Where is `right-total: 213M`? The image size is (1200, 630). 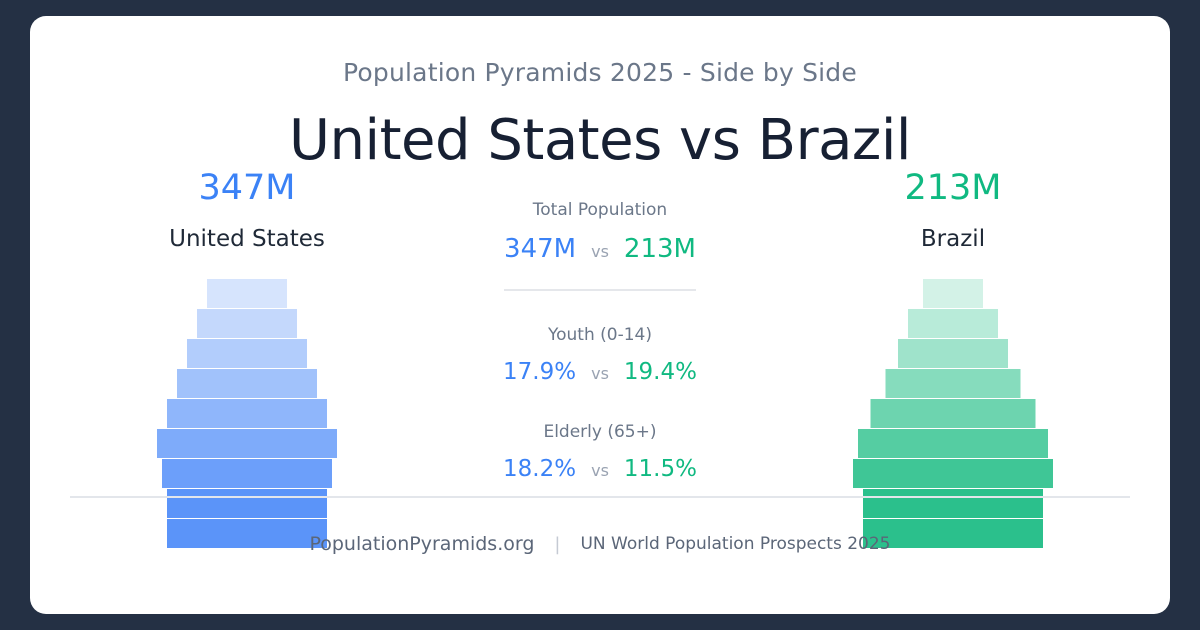 right-total: 213M is located at coordinates (953, 188).